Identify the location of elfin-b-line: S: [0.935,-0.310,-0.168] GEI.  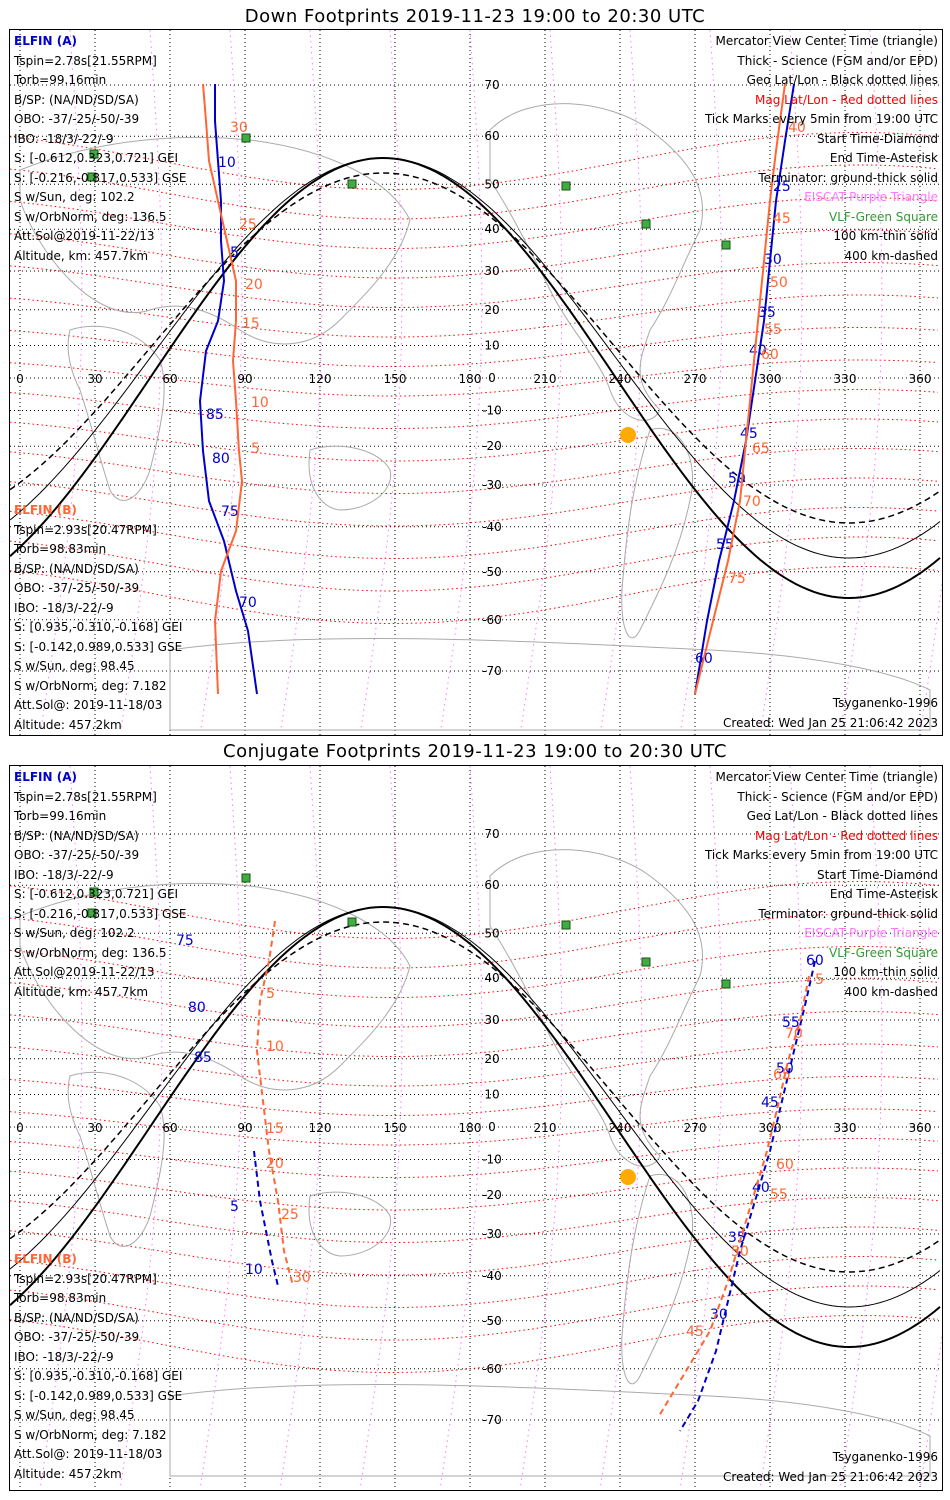
(98, 1376).